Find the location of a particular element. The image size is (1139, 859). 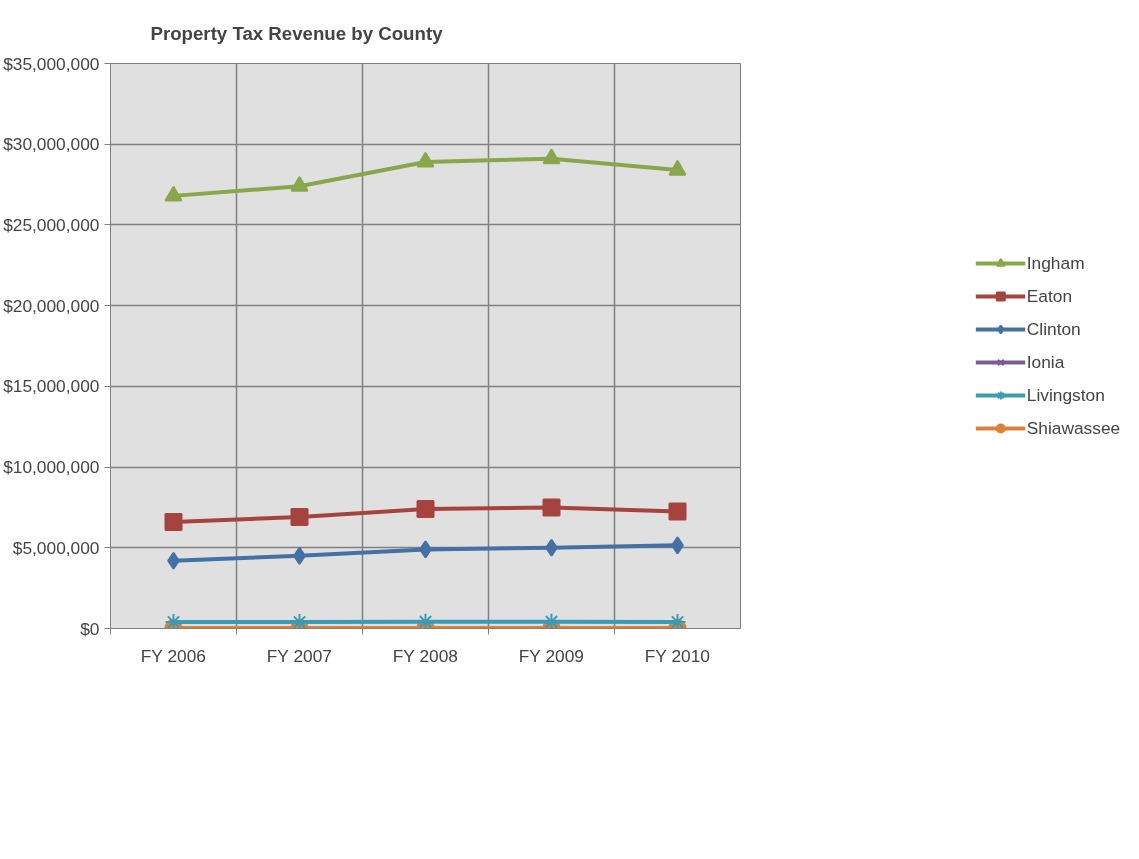

y-tick-label: $10,000,000 is located at coordinates (51, 467).